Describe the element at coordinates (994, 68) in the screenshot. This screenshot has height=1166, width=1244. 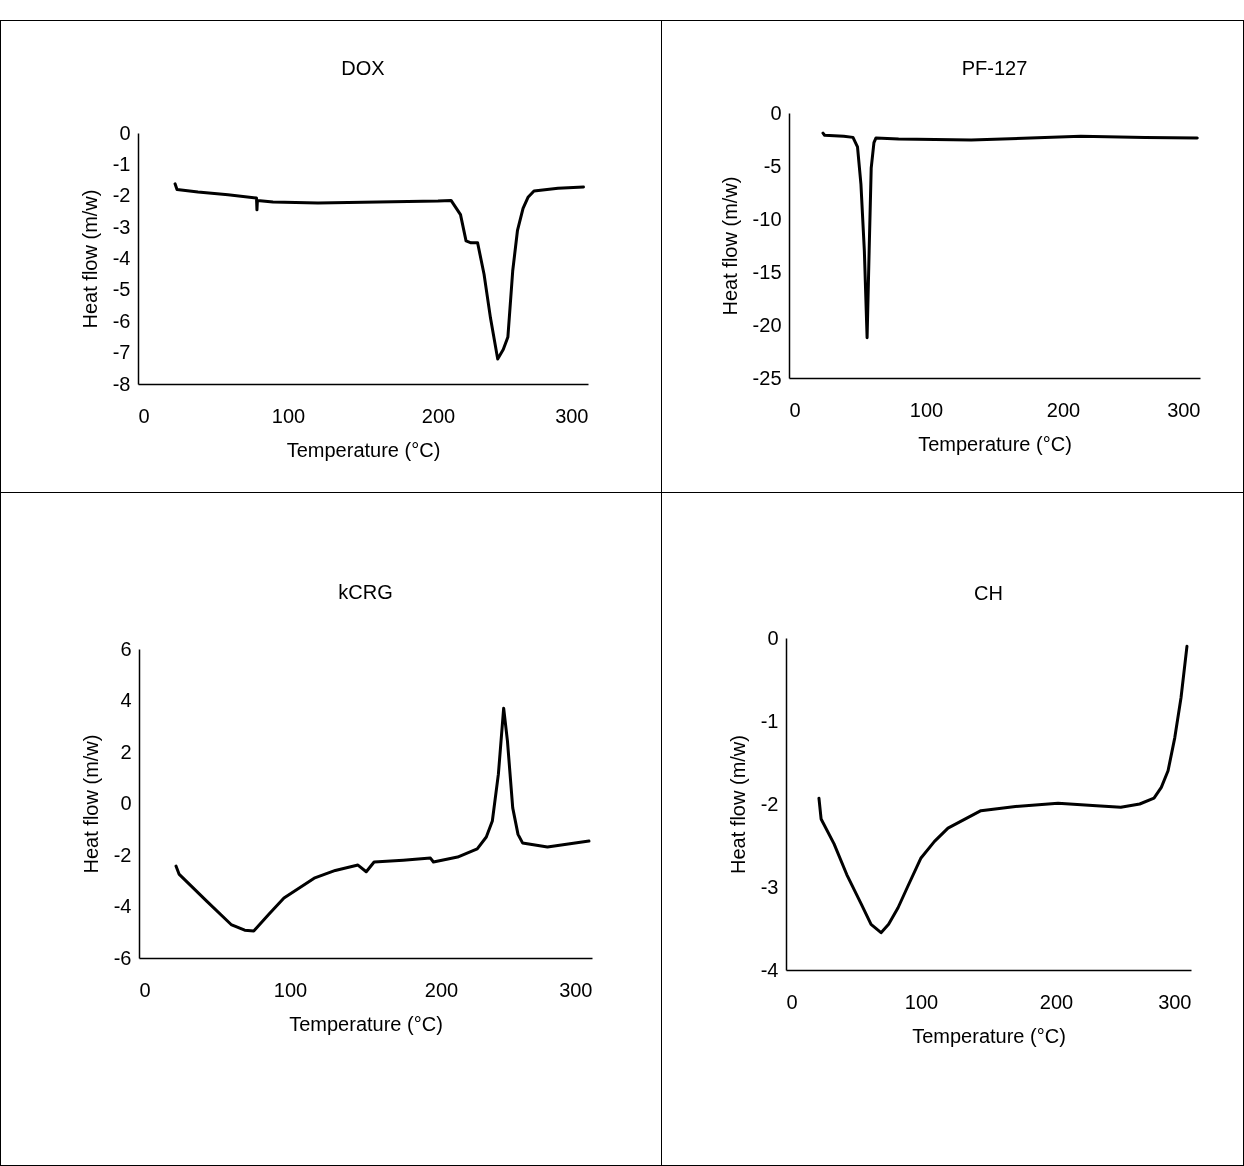
I see `chart-title: PF-127` at that location.